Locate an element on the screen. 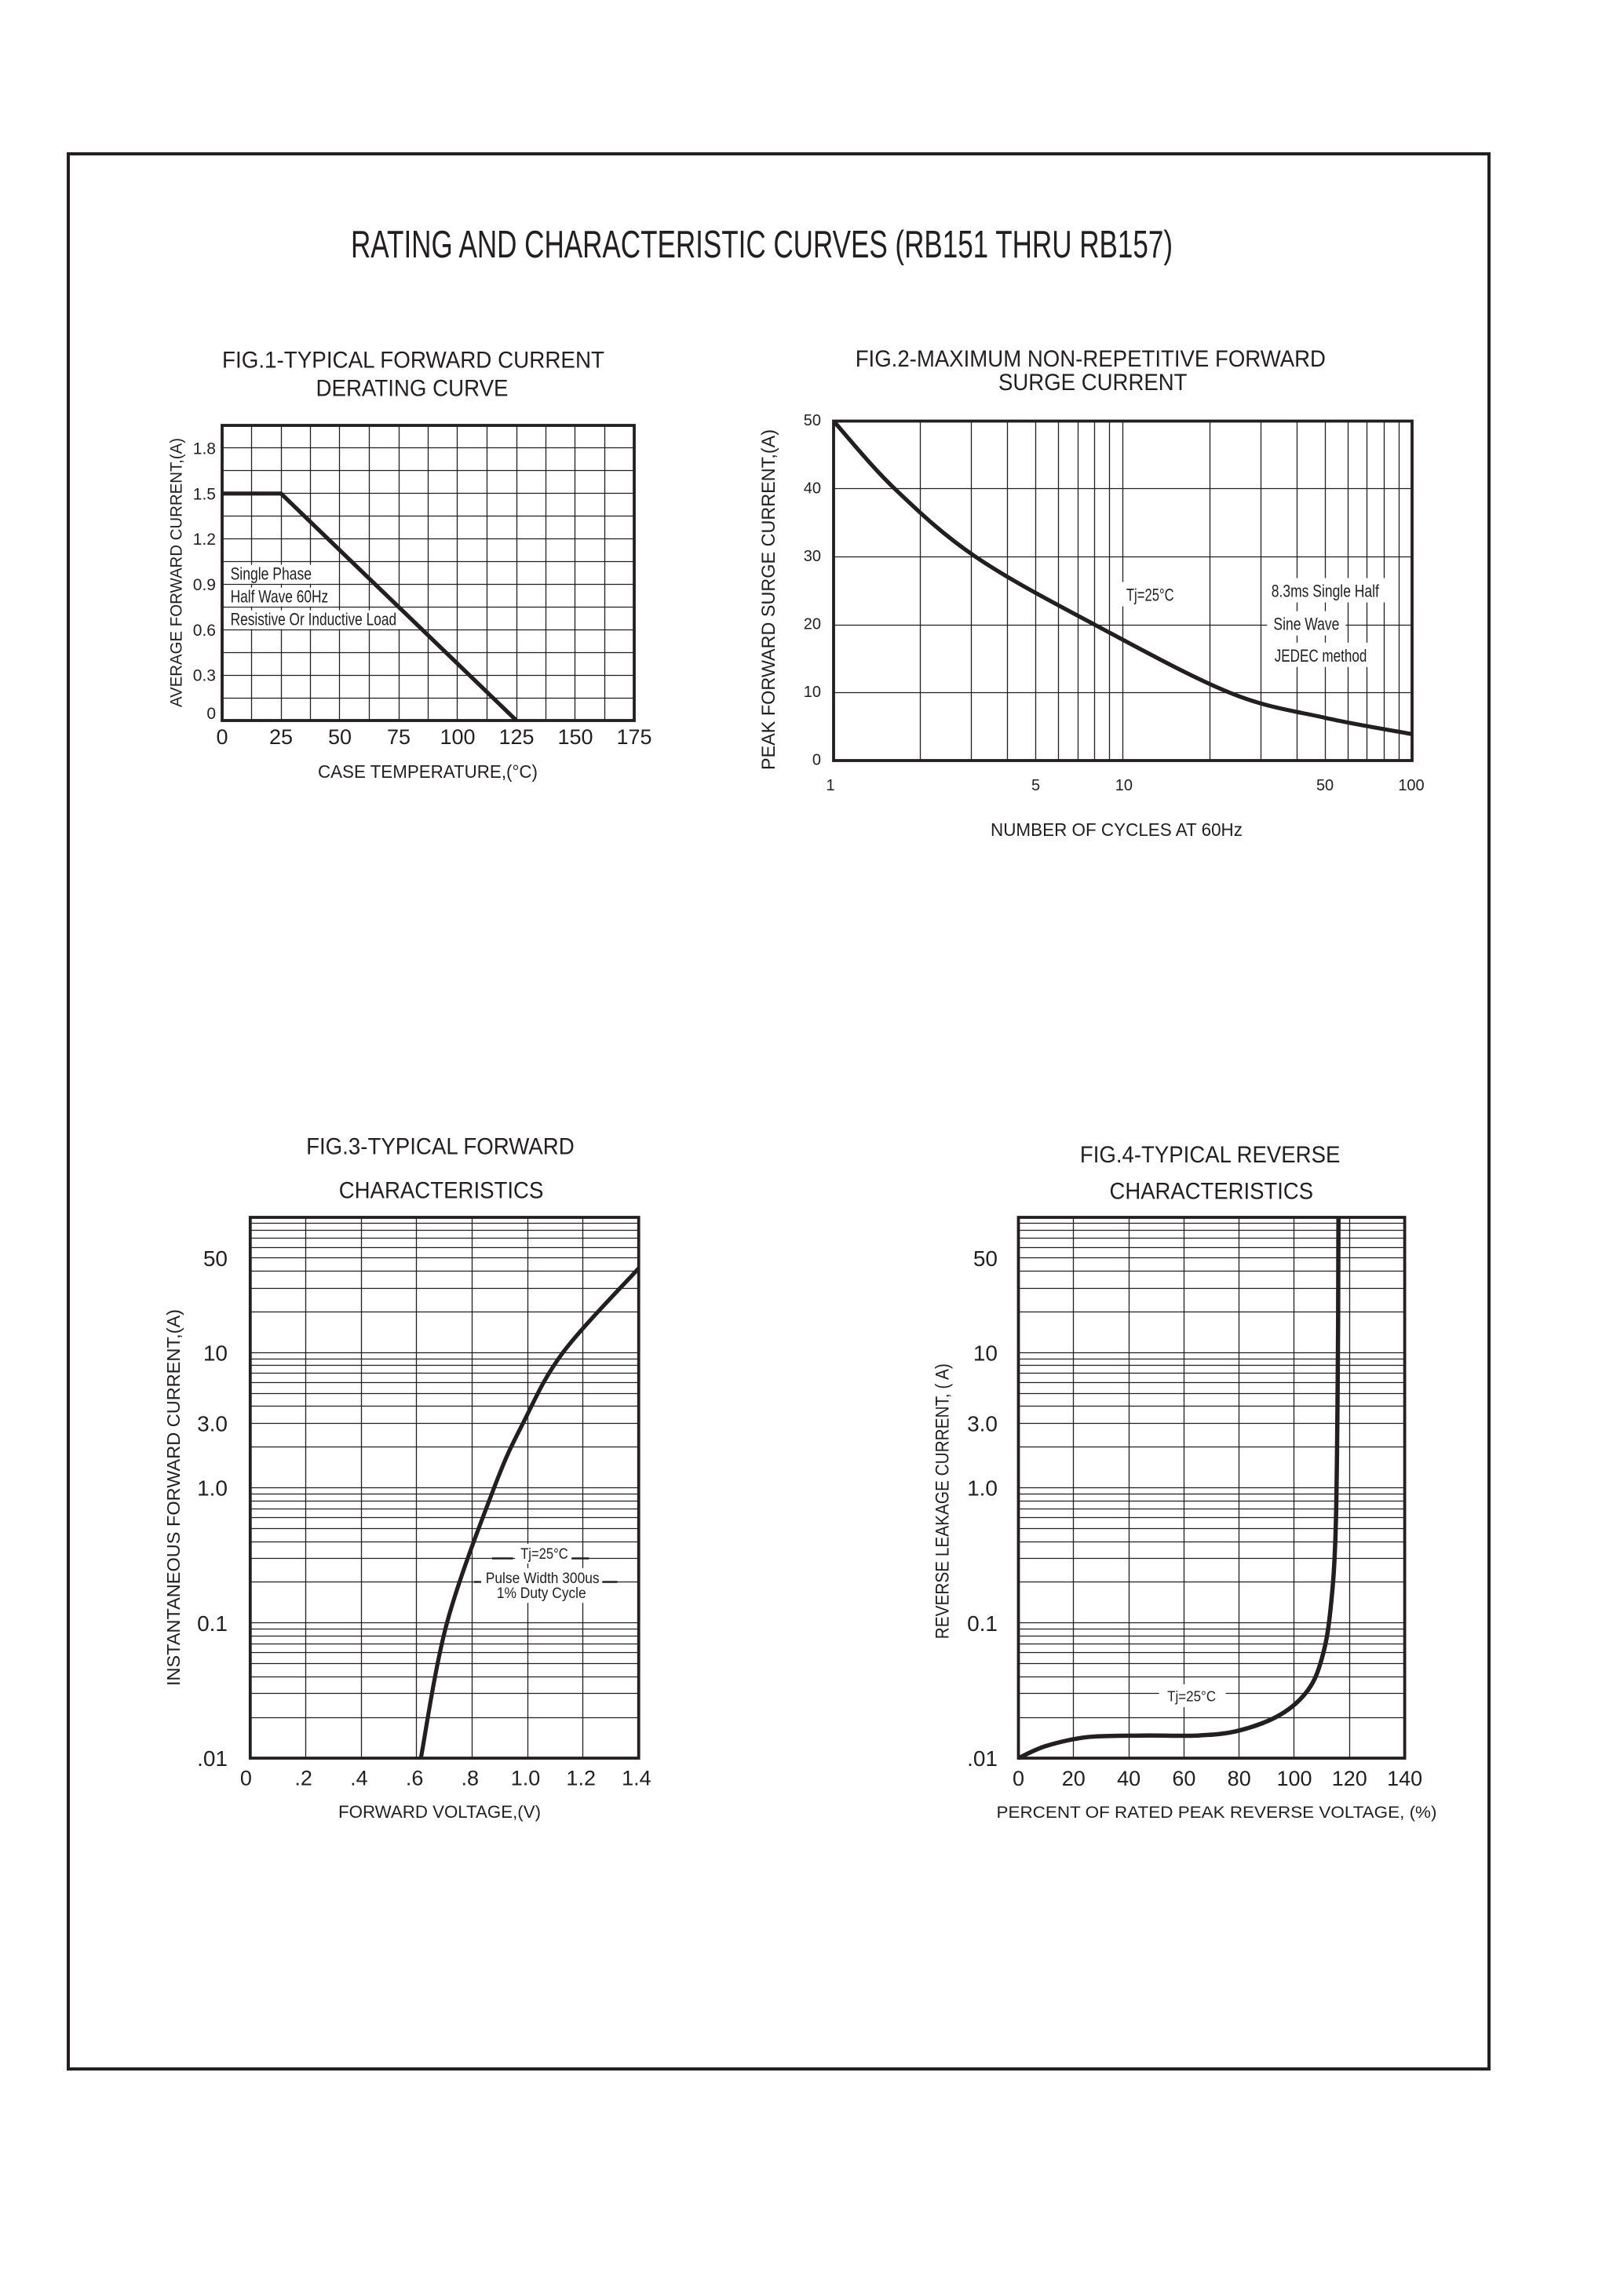 The width and height of the screenshot is (1624, 2295). svg-text:INSTANTANEOUS FORWARD CURRENT,: INSTANTANEOUS FORWARD CURRENT,(A) is located at coordinates (174, 1497).